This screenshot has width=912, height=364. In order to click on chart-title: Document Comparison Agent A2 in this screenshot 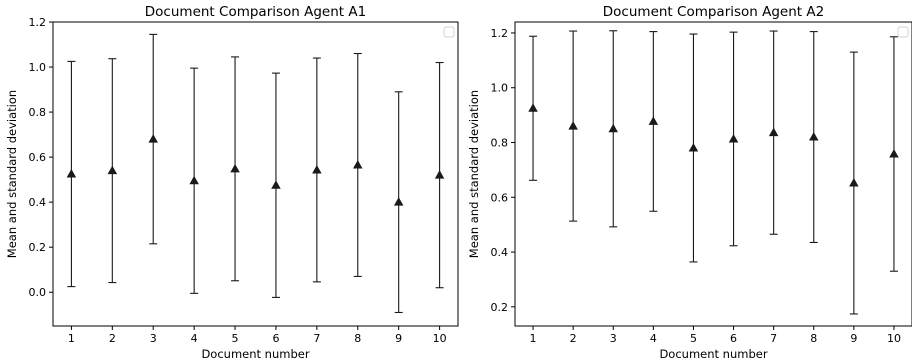, I will do `click(713, 12)`.